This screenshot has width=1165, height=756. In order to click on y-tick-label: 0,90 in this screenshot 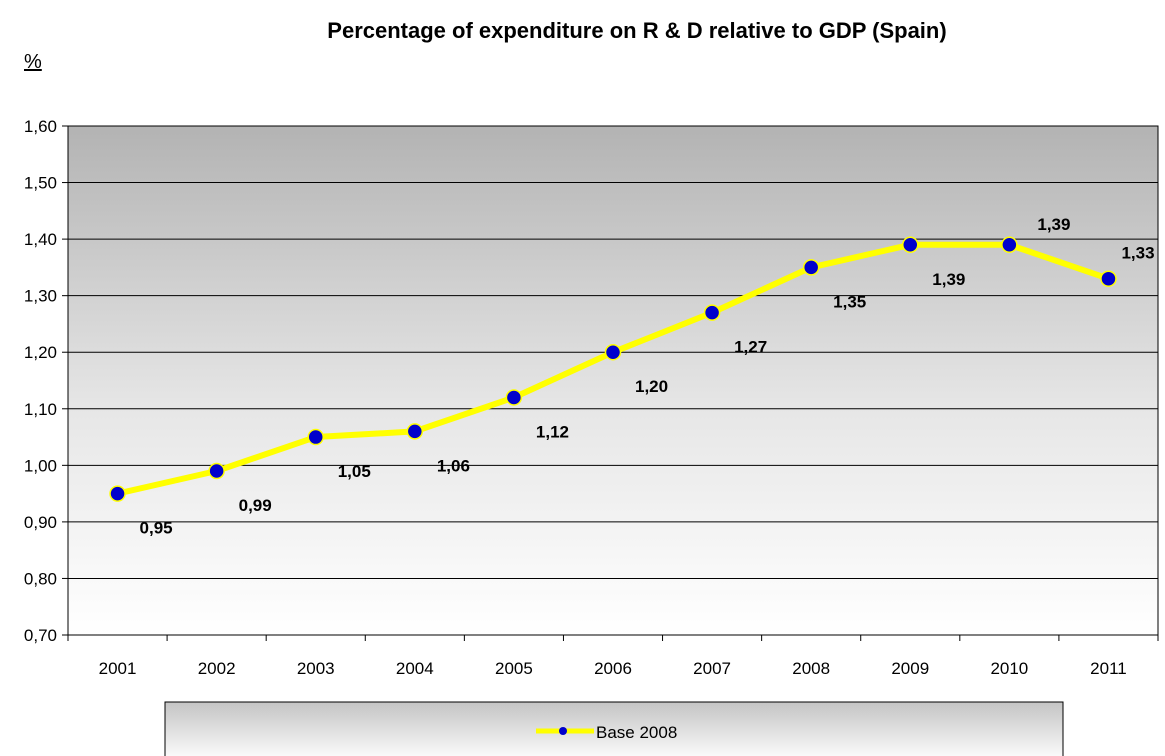, I will do `click(40, 522)`.